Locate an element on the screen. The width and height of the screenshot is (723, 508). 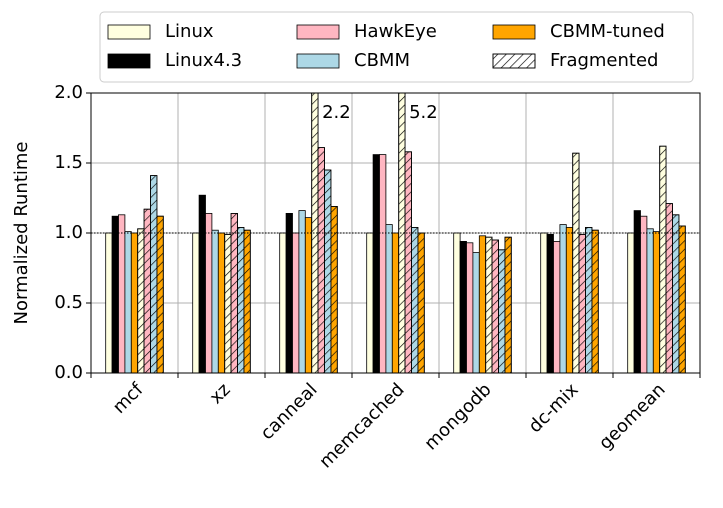
legend is located at coordinates (396, 47).